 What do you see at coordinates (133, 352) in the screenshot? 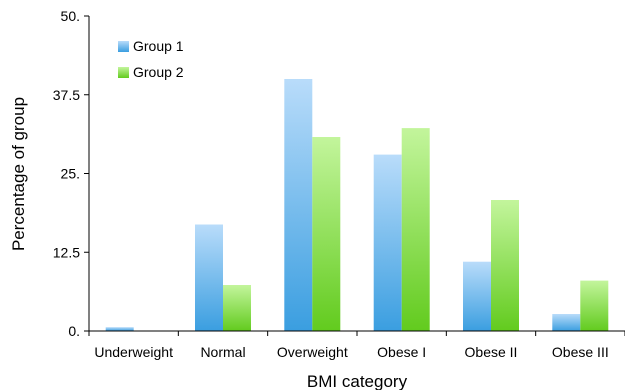
I see `x-tick-label-underweight: Underweight` at bounding box center [133, 352].